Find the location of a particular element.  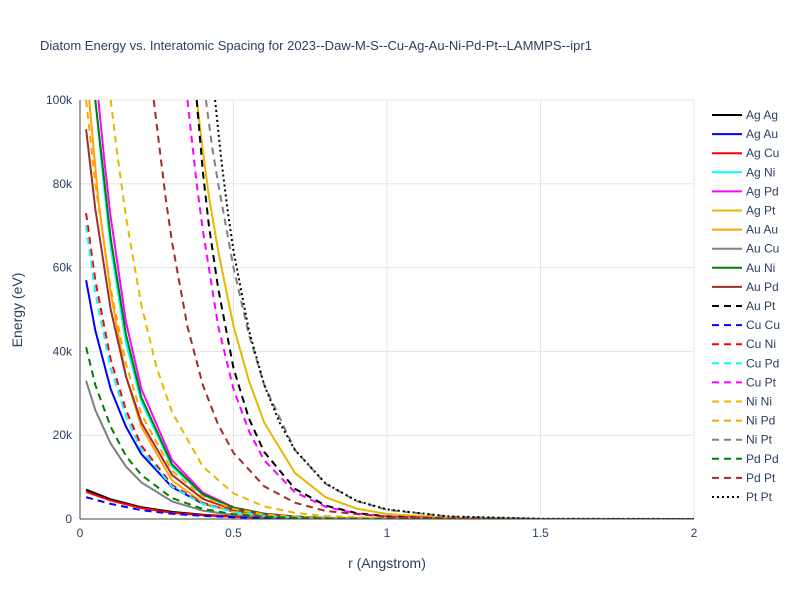

y-tick-label: 20k is located at coordinates (63, 435).